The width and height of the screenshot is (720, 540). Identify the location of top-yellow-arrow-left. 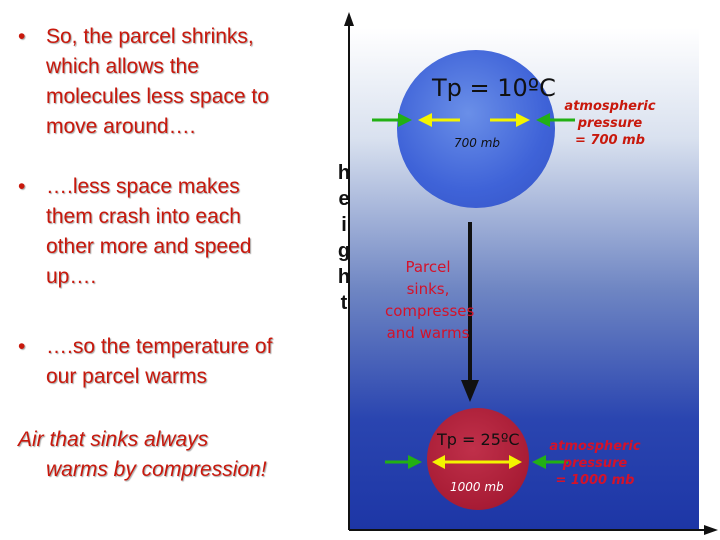
(439, 120).